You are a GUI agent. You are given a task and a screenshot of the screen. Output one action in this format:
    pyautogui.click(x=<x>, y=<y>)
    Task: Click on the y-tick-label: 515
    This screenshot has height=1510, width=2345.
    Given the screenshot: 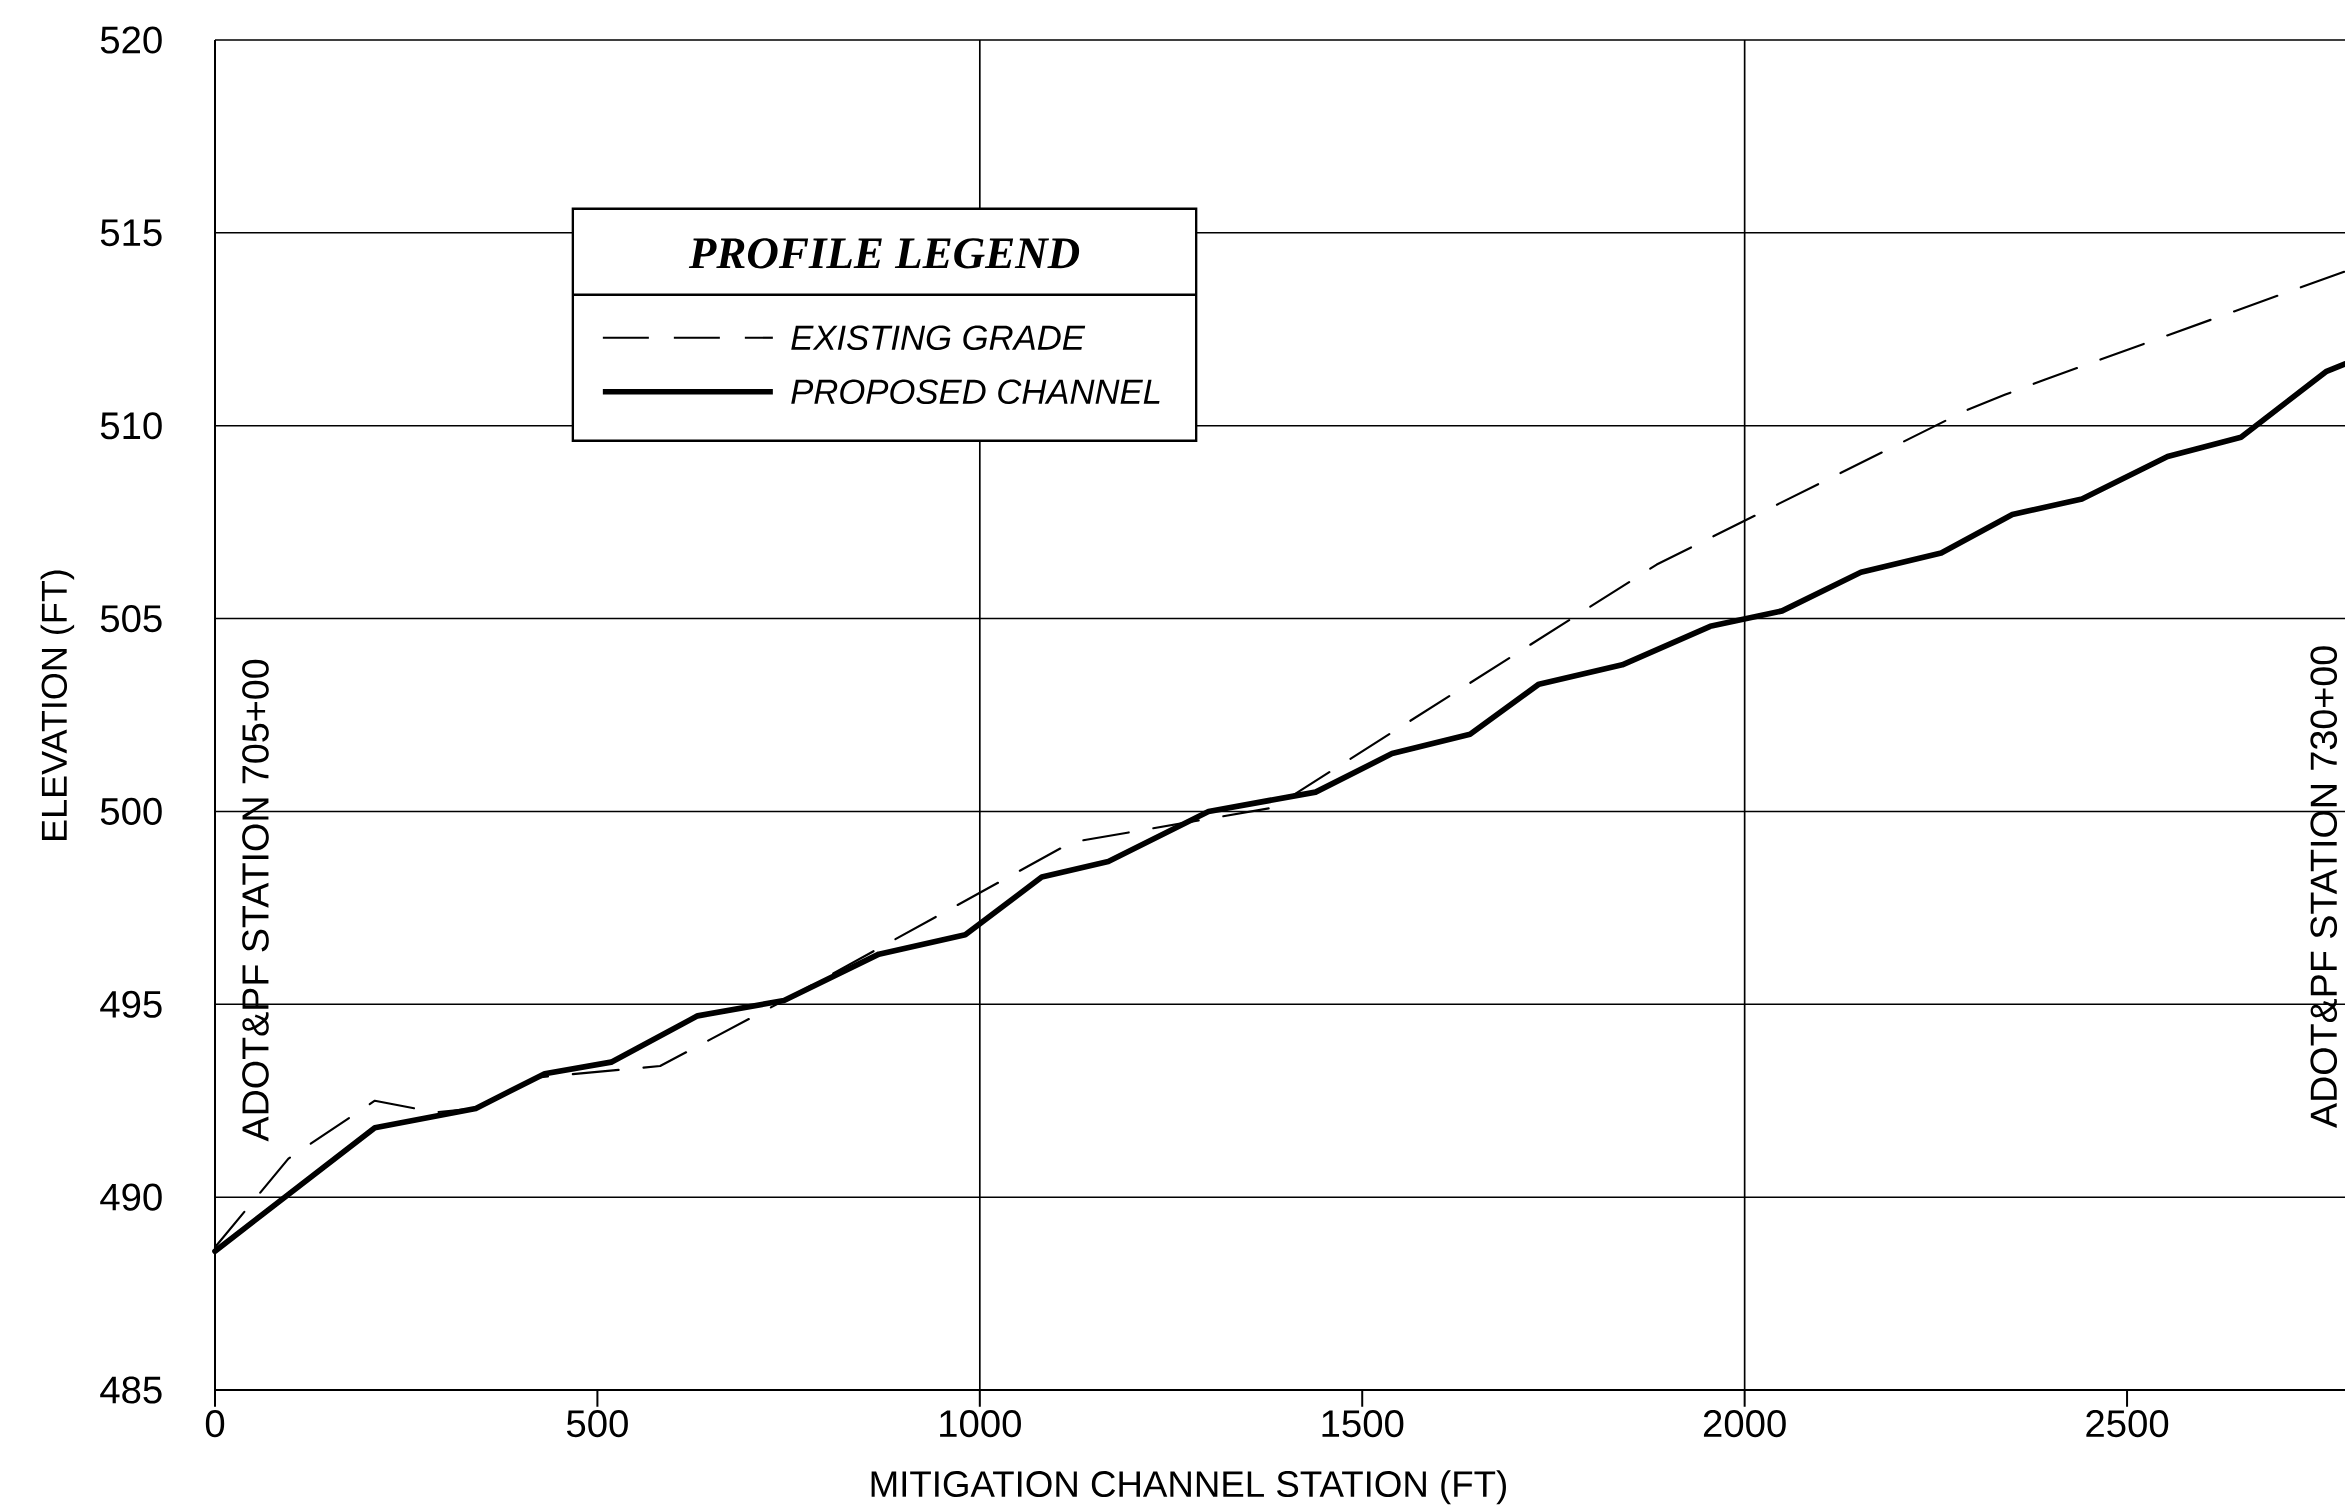 What is the action you would take?
    pyautogui.click(x=131, y=233)
    